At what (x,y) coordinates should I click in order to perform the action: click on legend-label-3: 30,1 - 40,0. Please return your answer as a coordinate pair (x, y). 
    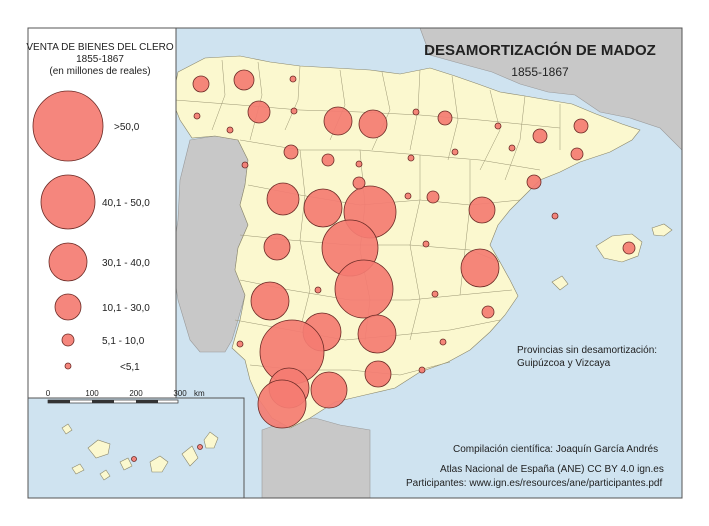
    Looking at the image, I should click on (126, 263).